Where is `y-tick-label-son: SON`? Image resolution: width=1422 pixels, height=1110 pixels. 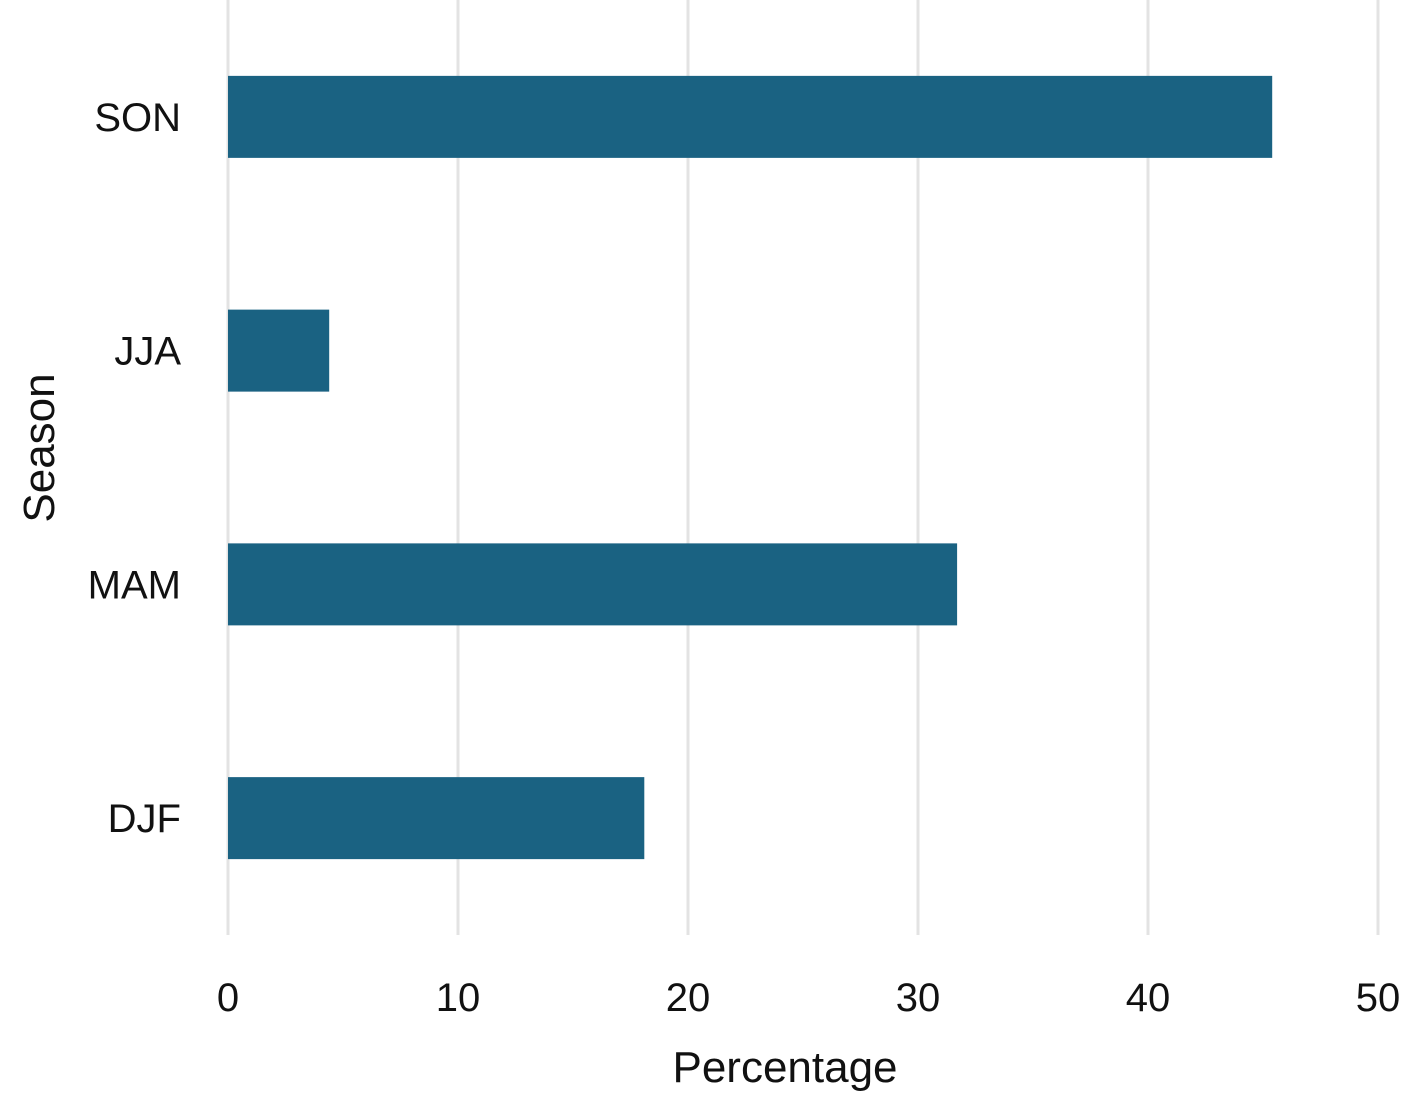
y-tick-label-son: SON is located at coordinates (137, 118).